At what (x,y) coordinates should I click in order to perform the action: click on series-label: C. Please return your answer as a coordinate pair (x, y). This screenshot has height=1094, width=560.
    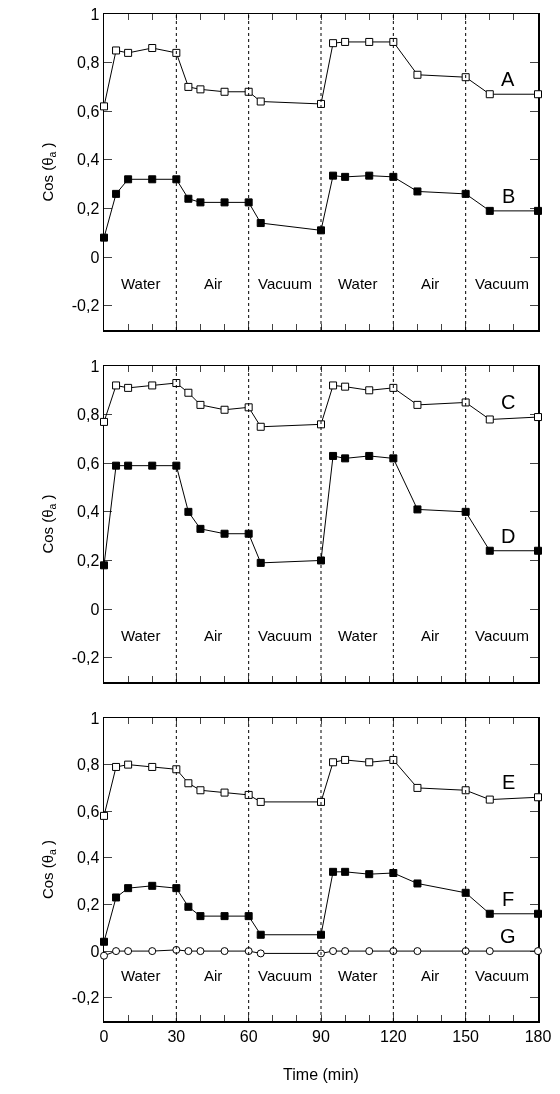
    Looking at the image, I should click on (508, 402).